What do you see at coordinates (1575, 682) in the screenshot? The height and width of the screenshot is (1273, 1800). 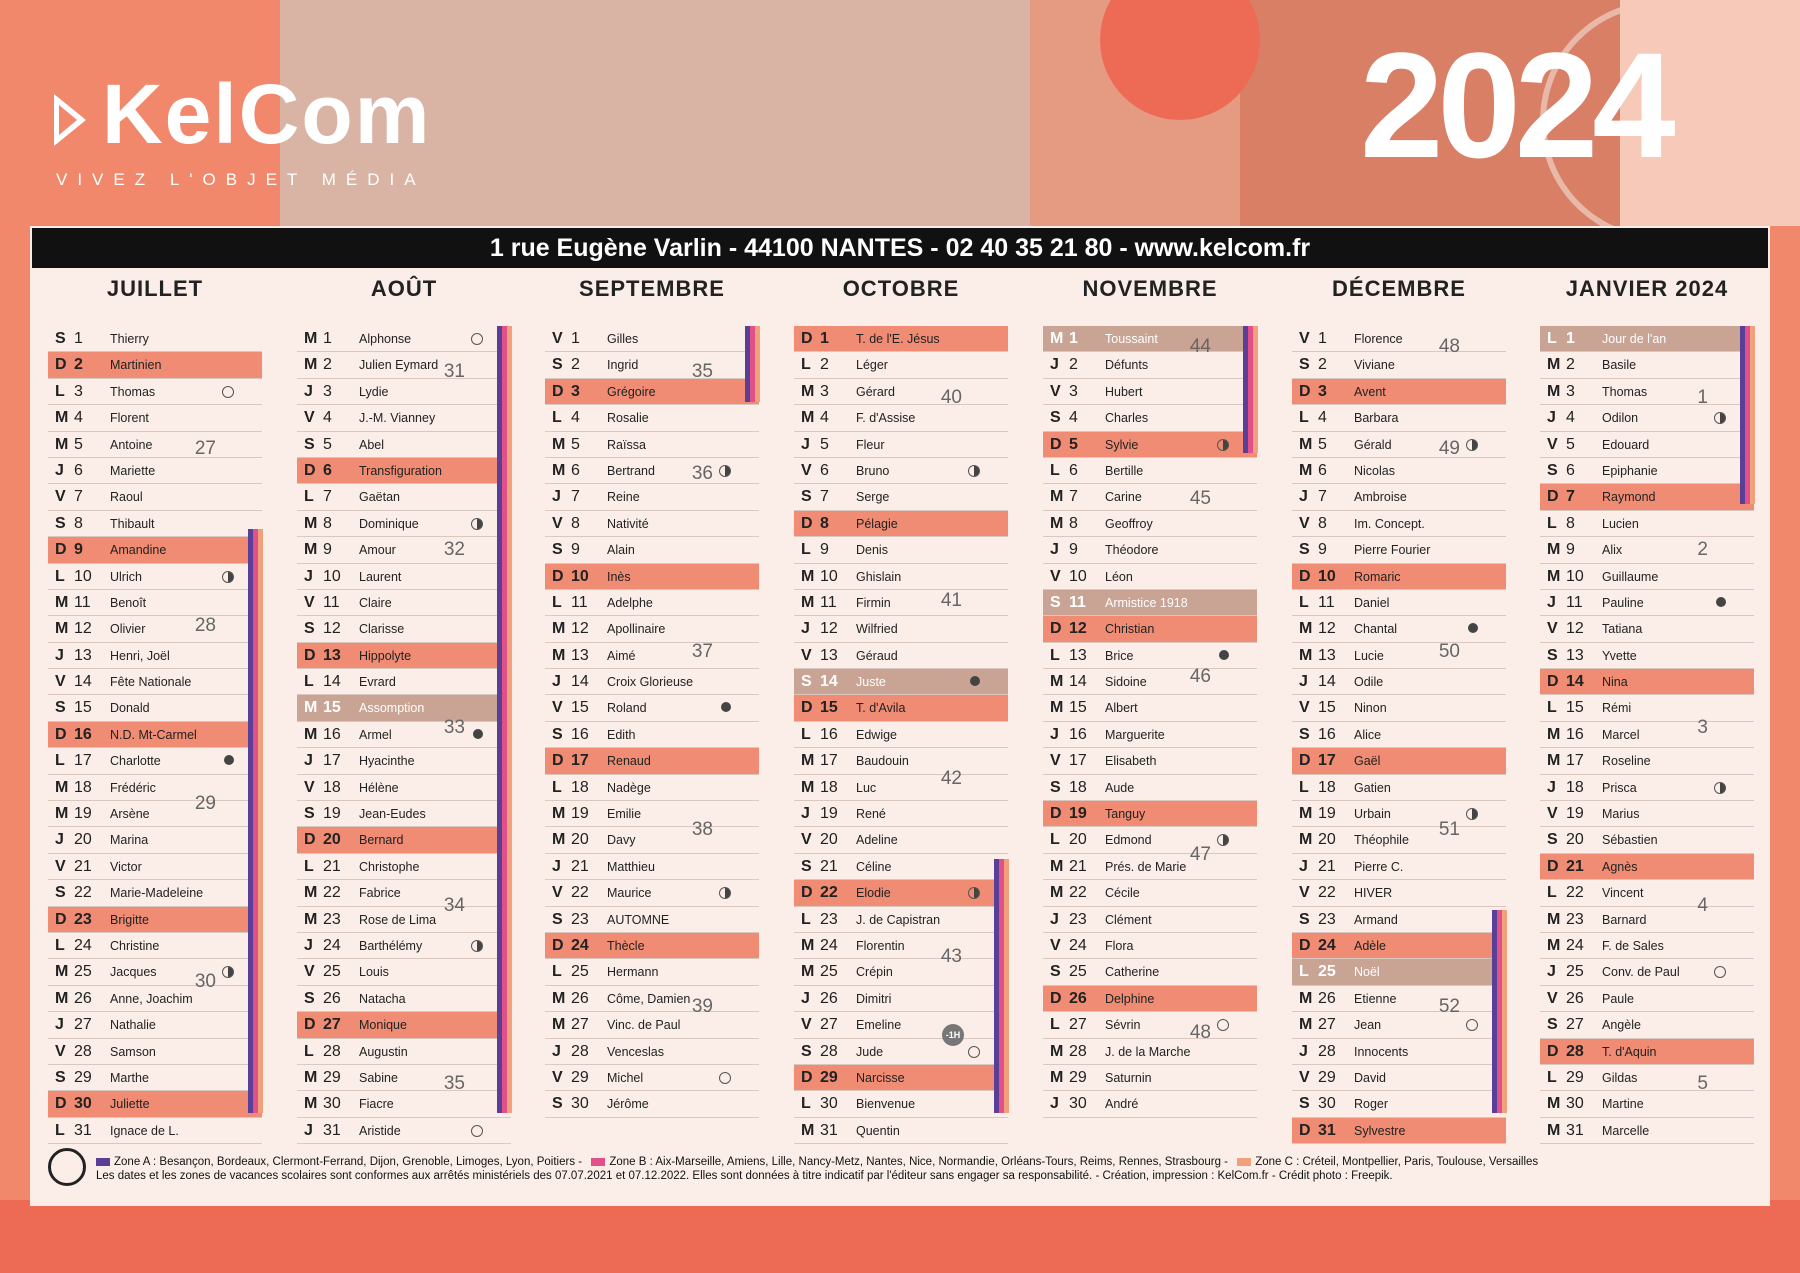 I see `day-number: 14` at bounding box center [1575, 682].